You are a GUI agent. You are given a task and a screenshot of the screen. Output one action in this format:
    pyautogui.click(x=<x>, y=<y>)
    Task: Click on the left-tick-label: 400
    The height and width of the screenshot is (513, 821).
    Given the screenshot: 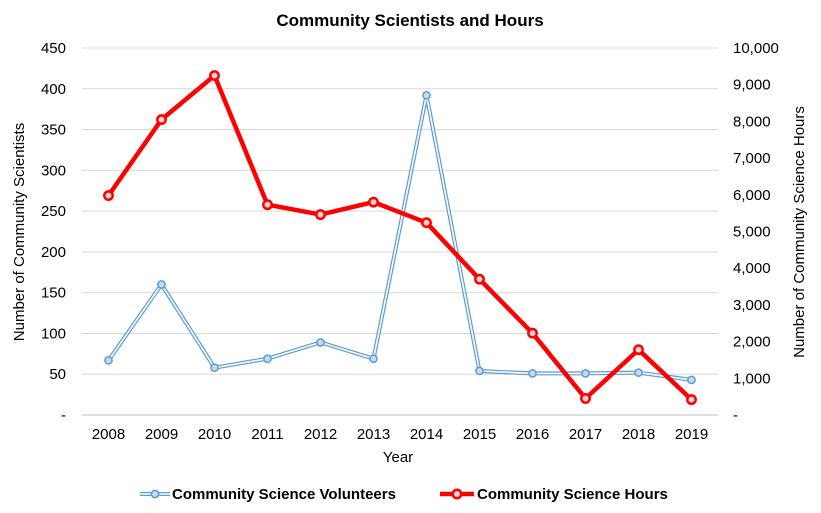 What is the action you would take?
    pyautogui.click(x=53, y=89)
    